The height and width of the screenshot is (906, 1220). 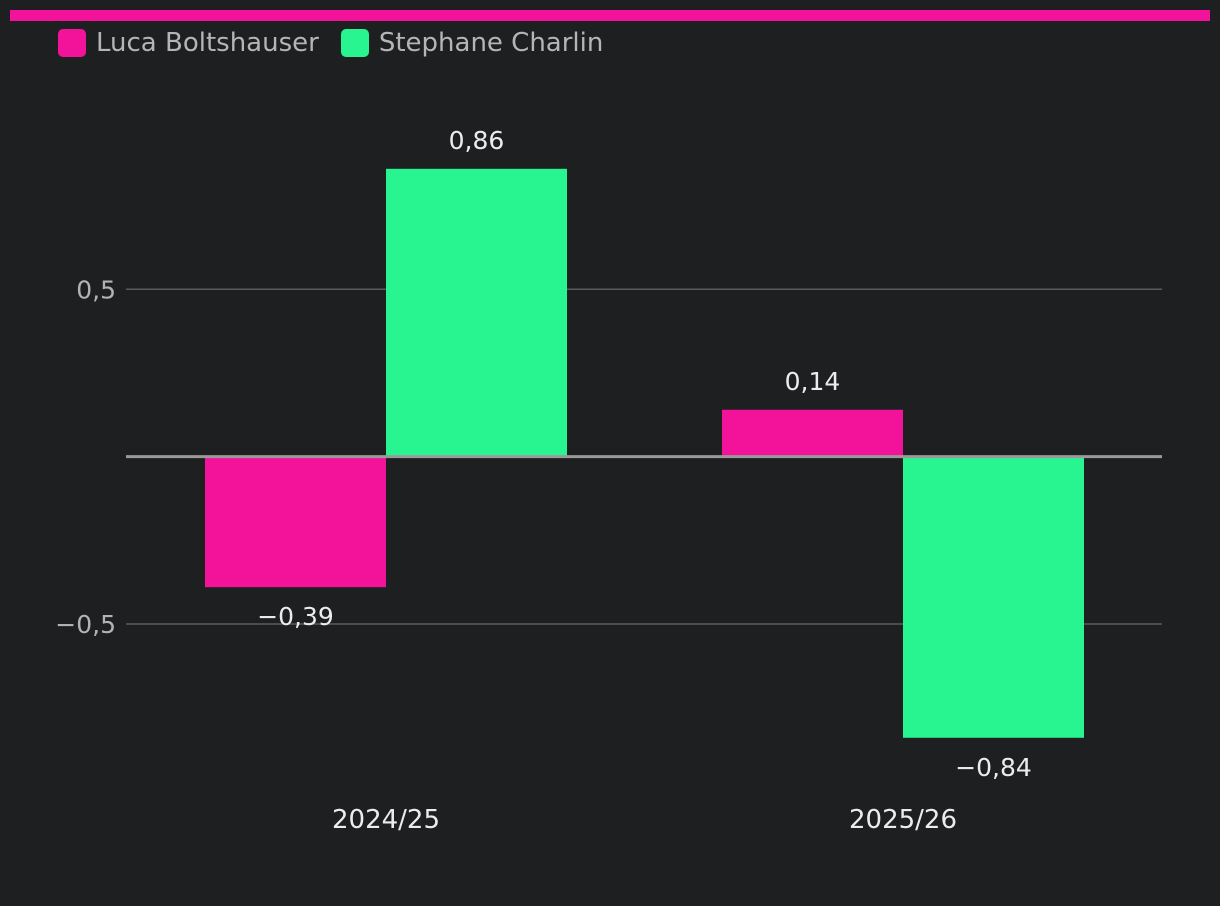 I want to click on legend-swatch-luca-boltshauser, so click(x=72, y=43).